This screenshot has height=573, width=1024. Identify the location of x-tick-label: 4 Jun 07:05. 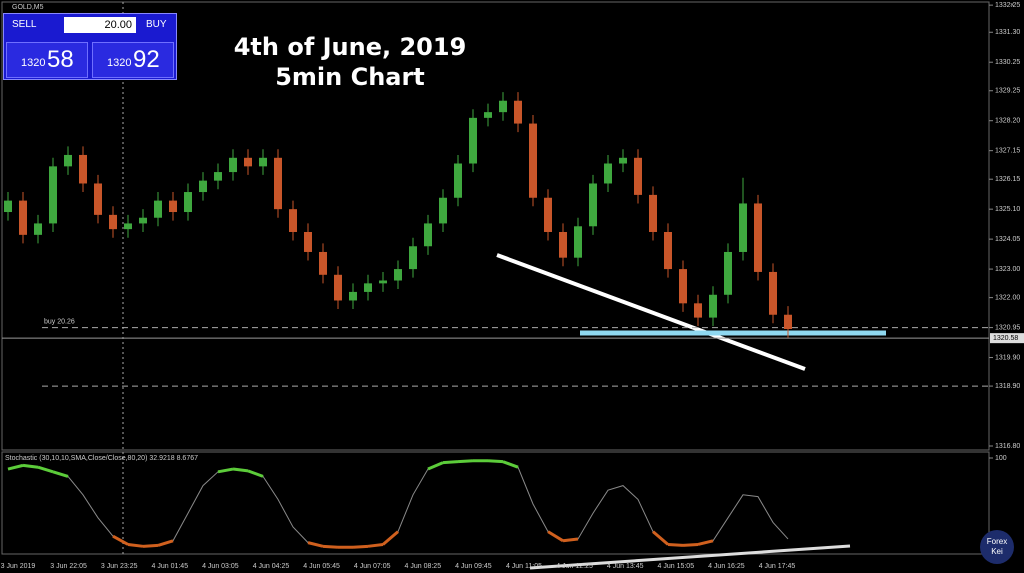
(372, 566).